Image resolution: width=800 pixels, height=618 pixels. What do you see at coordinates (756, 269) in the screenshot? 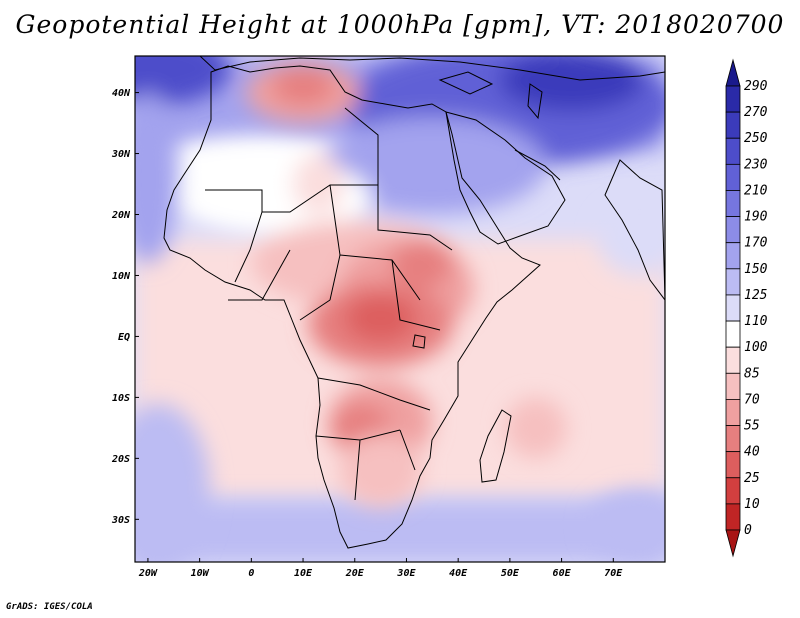
I see `colorbar-label: 150` at bounding box center [756, 269].